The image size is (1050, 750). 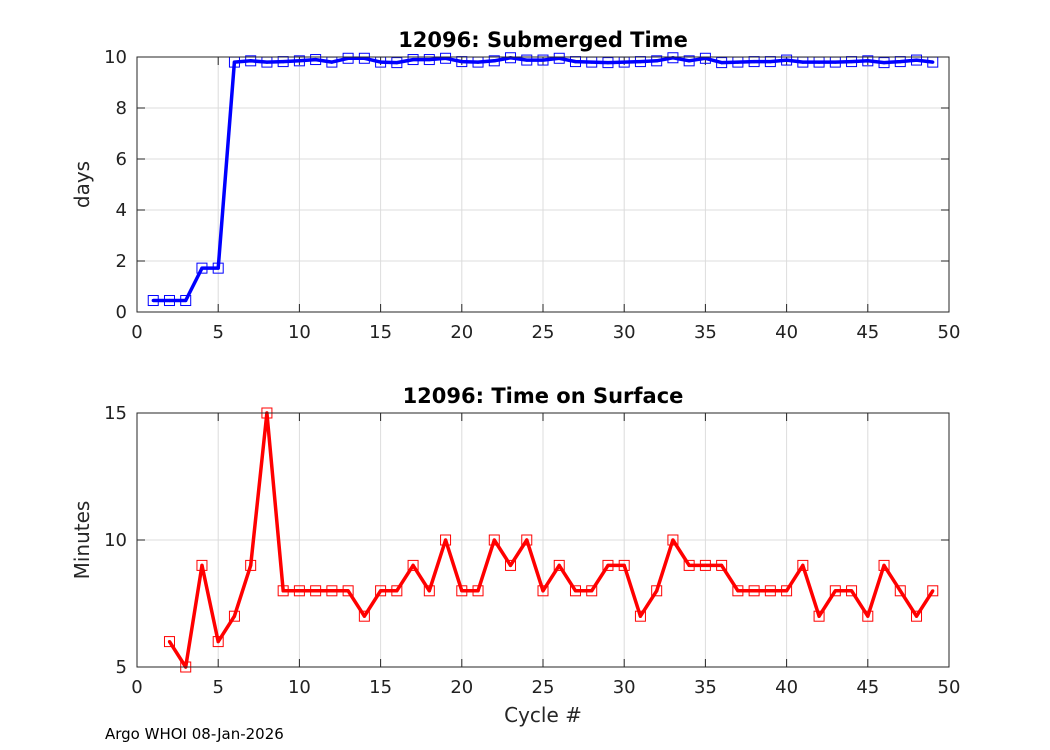 What do you see at coordinates (121, 312) in the screenshot?
I see `y-tick-label: 0` at bounding box center [121, 312].